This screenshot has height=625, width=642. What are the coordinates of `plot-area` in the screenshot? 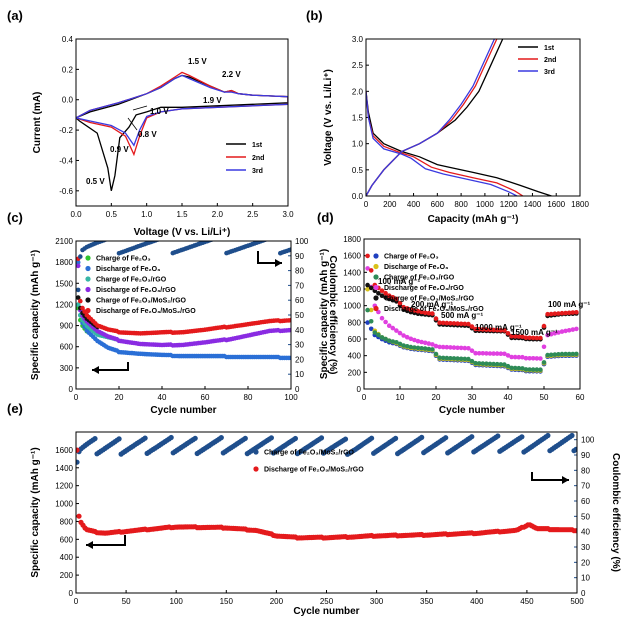 It's located at (459, 117).